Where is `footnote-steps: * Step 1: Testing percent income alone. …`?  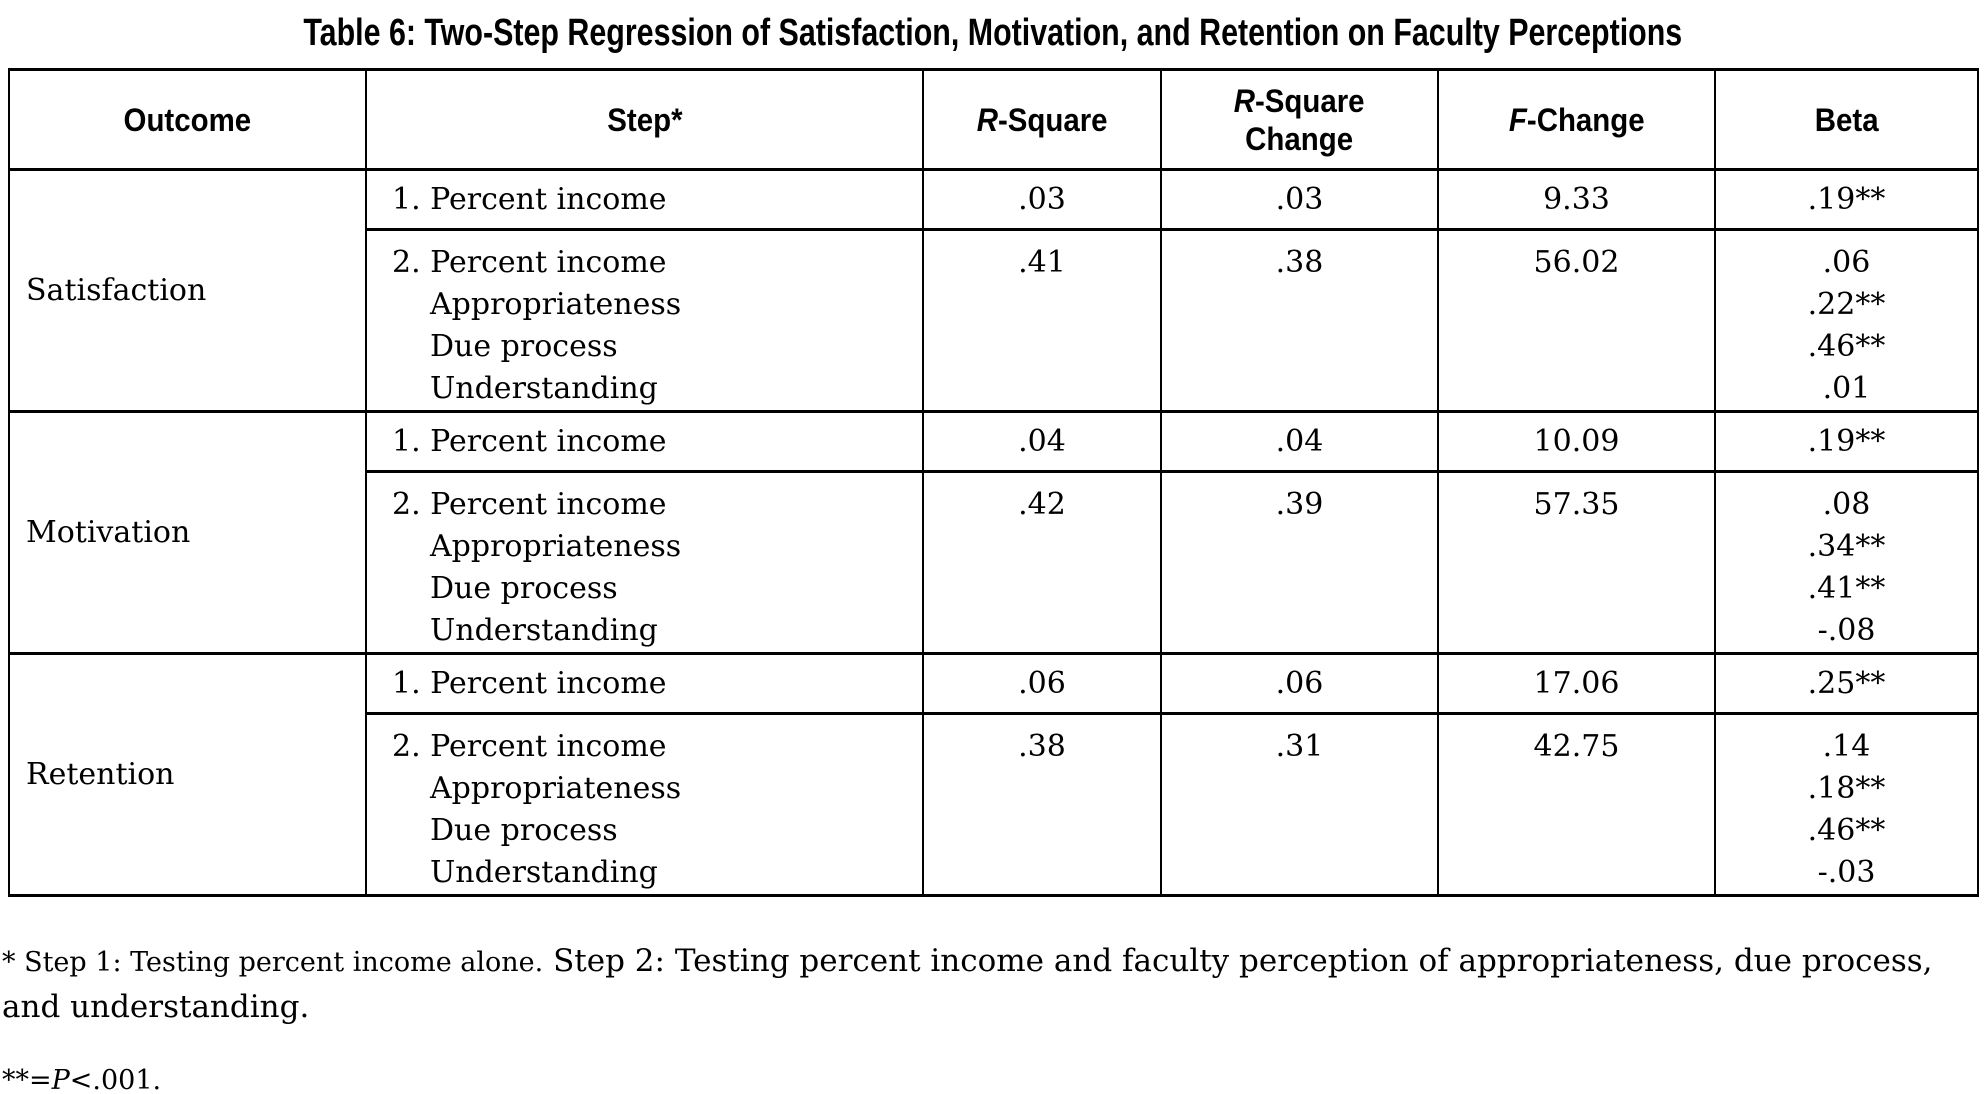
footnote-steps: * Step 1: Testing percent income alone. … is located at coordinates (993, 984).